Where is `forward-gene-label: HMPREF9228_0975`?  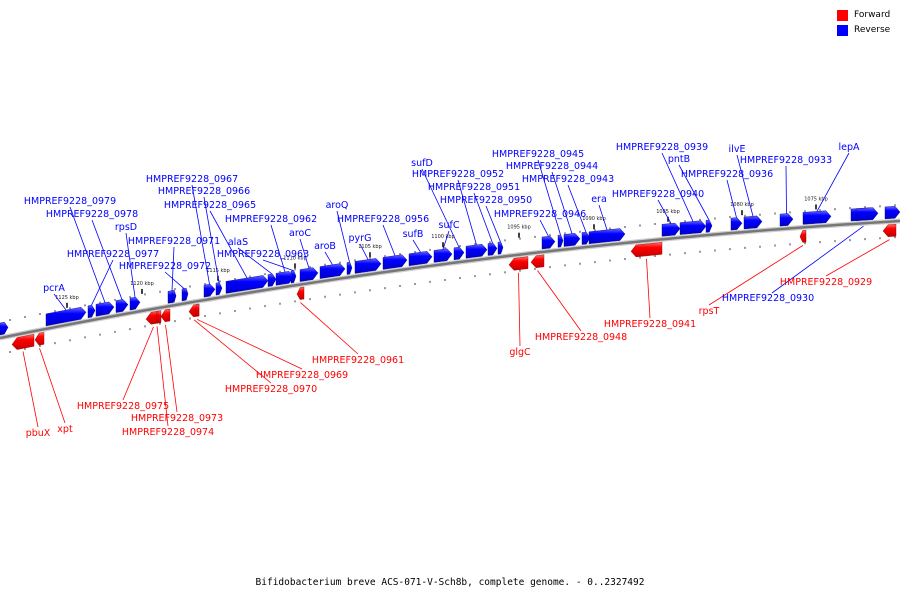 forward-gene-label: HMPREF9228_0975 is located at coordinates (123, 406).